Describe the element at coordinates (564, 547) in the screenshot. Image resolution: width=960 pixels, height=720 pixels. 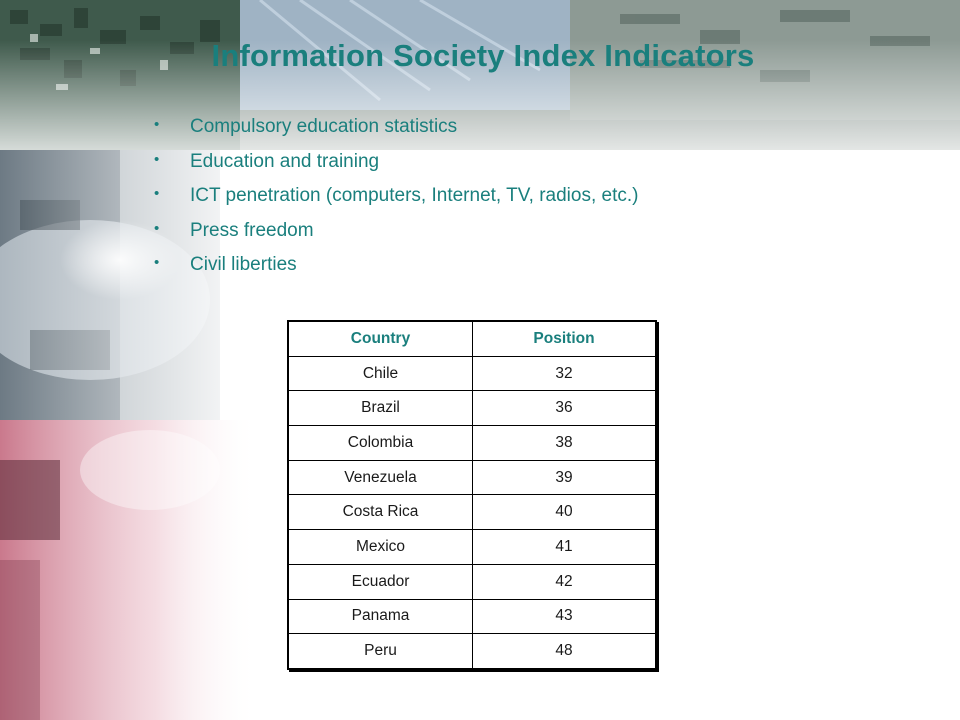
I see `position-cell: 41` at that location.